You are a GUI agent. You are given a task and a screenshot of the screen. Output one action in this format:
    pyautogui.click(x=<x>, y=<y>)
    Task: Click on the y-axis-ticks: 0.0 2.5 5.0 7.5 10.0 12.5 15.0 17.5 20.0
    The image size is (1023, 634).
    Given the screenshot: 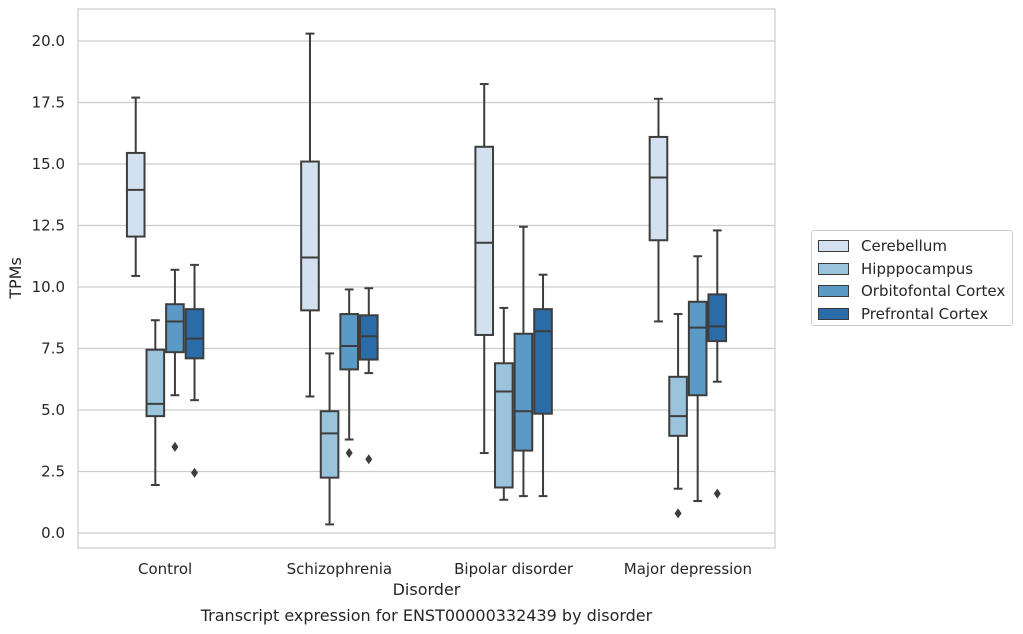 What is the action you would take?
    pyautogui.click(x=48, y=287)
    